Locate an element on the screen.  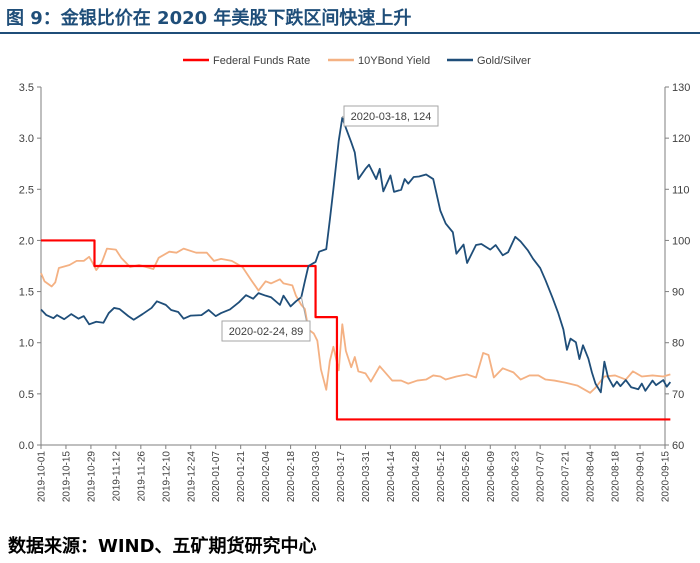
x-tick-label: 2020-05-26 is located at coordinates (466, 477).